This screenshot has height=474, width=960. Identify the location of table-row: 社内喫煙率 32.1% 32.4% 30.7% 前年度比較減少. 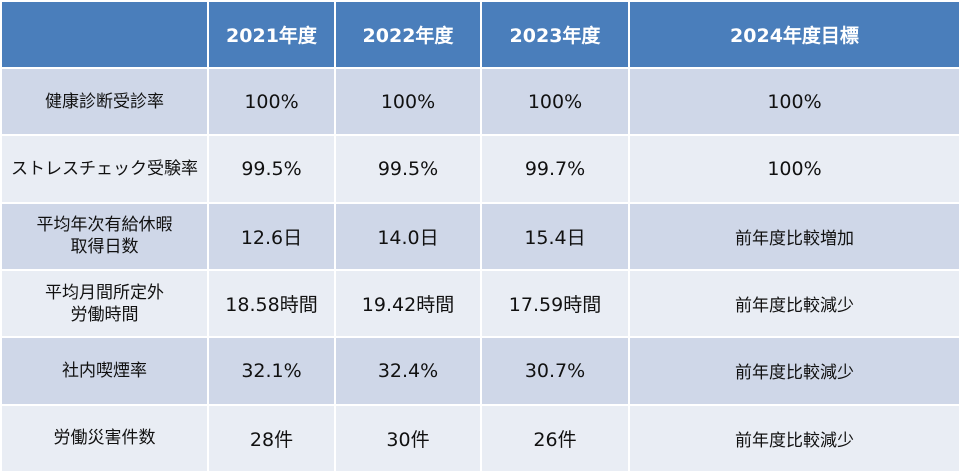
(480, 371).